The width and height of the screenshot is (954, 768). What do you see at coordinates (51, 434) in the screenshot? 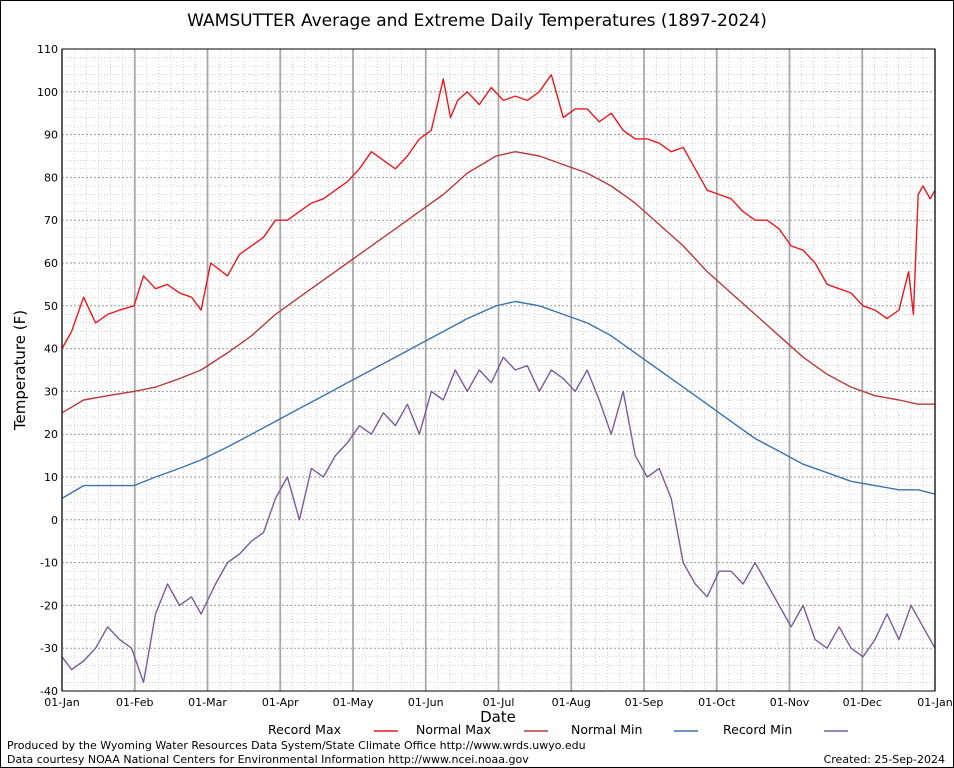
I see `y-tick-label: 20` at bounding box center [51, 434].